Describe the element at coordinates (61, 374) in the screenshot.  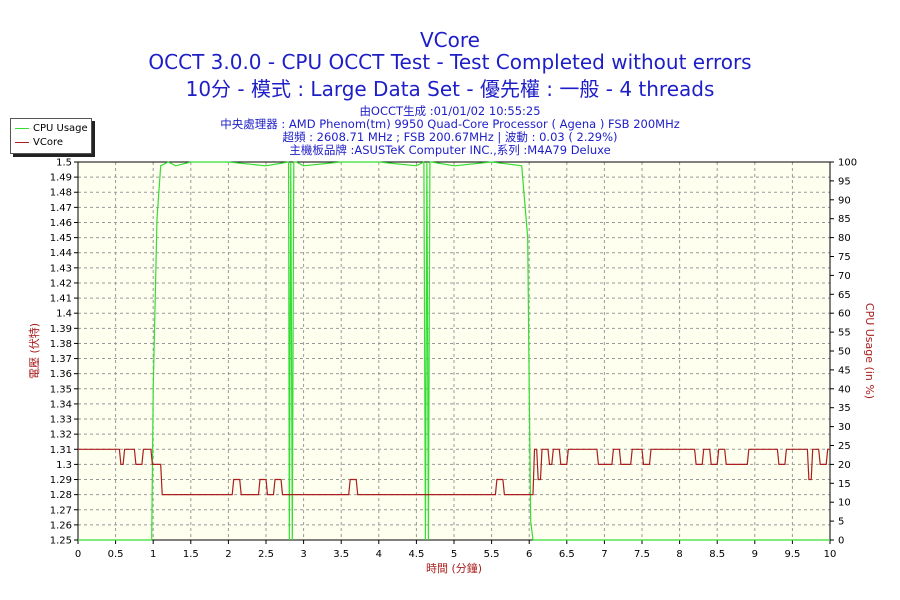
I see `y-left-tick-label: 1.36` at that location.